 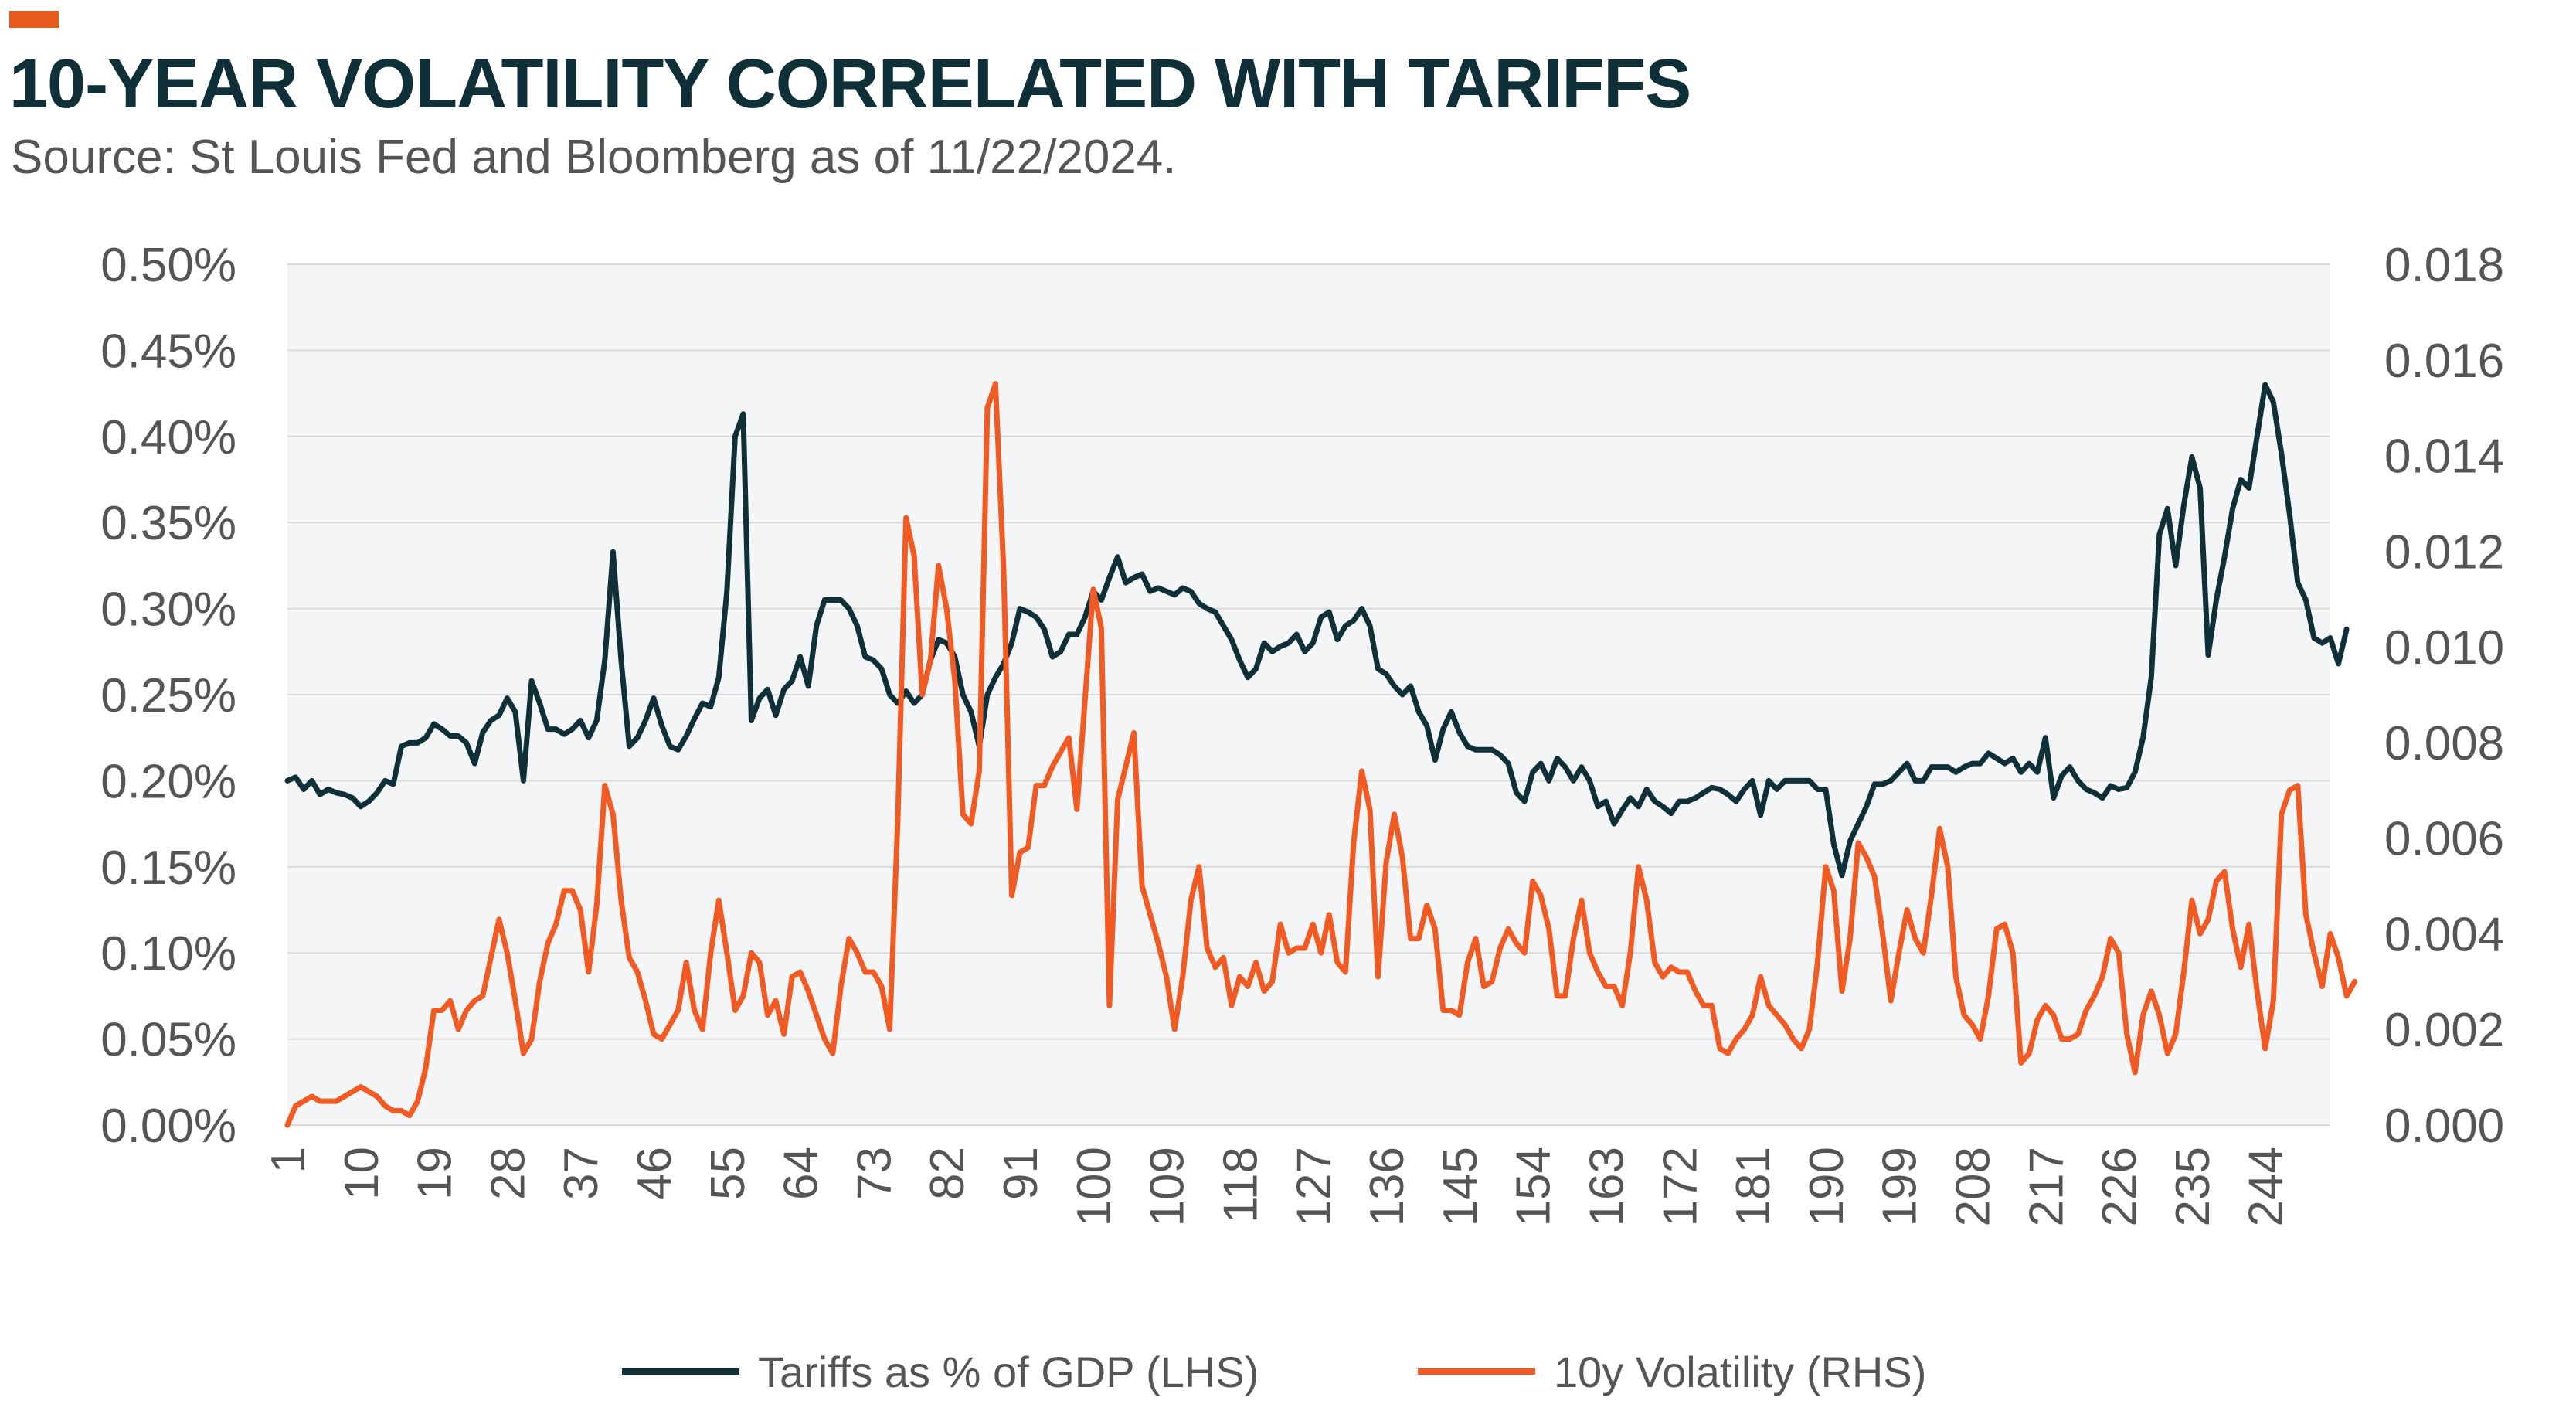 What do you see at coordinates (1314, 1186) in the screenshot?
I see `x-tick-label: 127` at bounding box center [1314, 1186].